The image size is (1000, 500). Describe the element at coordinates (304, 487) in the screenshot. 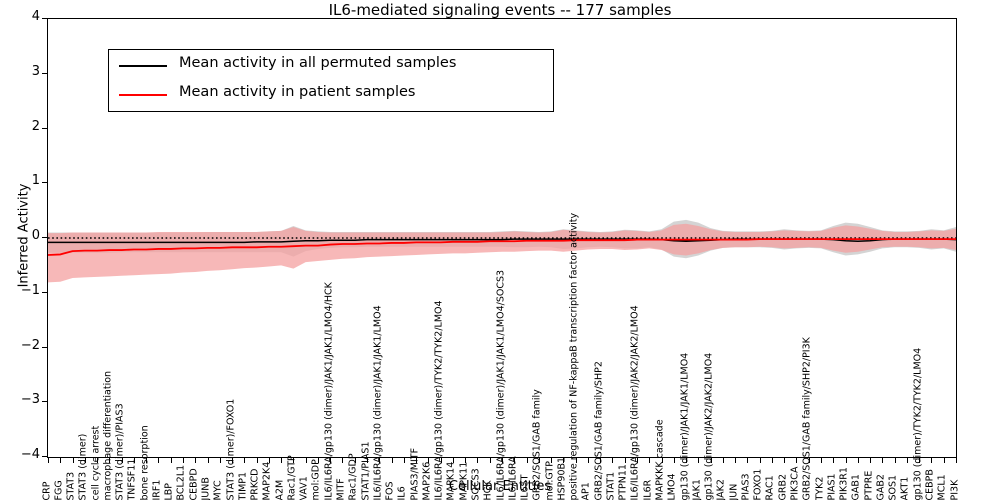

I see `x-tick-label: VAV1` at that location.